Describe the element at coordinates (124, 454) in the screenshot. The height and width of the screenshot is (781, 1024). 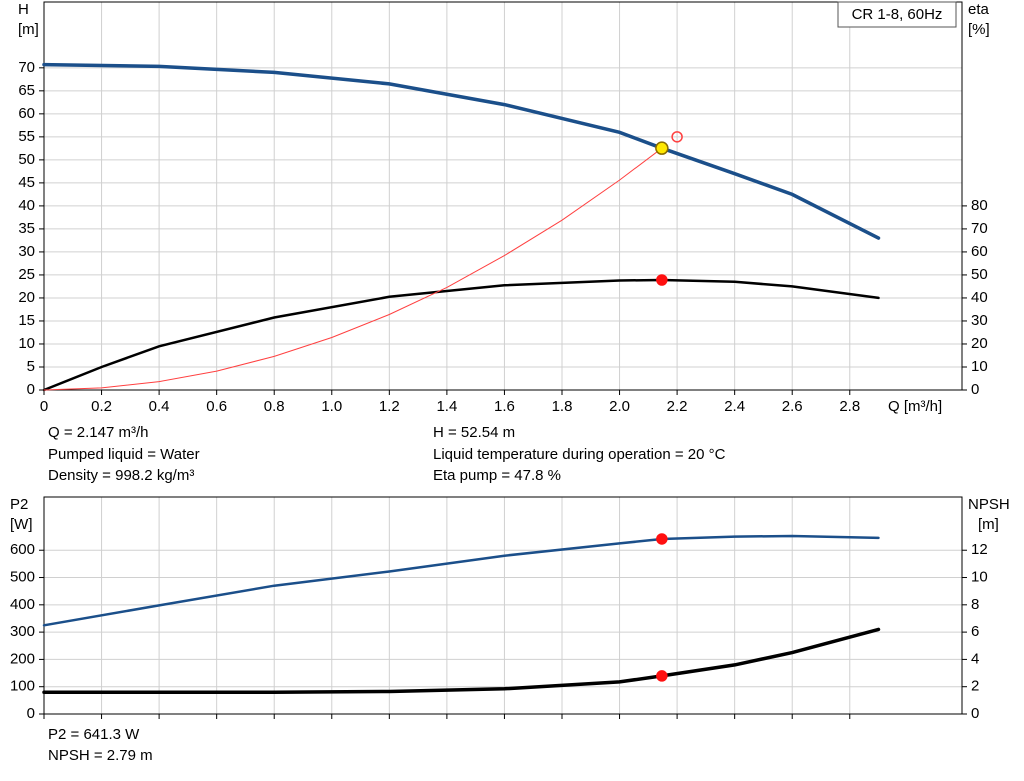
I see `info-text: Pumped liquid = Water` at that location.